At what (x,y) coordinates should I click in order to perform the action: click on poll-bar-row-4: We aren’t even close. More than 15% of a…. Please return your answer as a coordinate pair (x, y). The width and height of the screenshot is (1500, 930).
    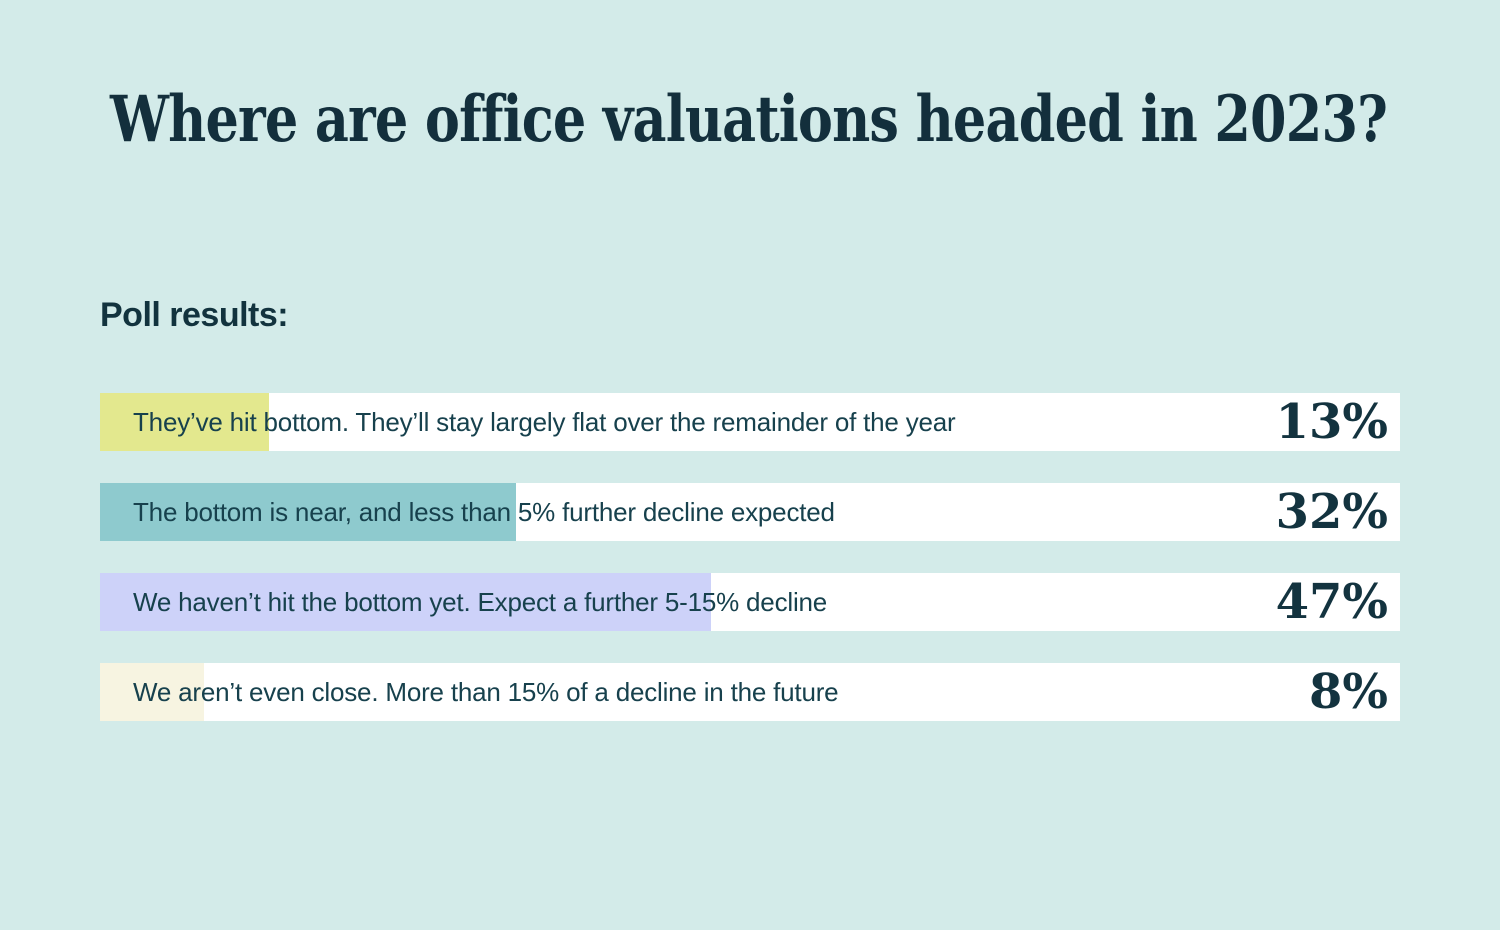
    Looking at the image, I should click on (750, 692).